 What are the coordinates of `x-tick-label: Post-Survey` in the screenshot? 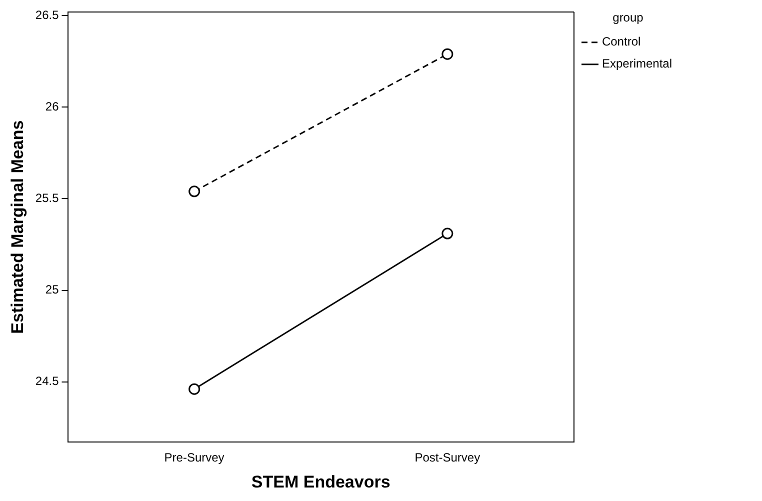 It's located at (447, 457).